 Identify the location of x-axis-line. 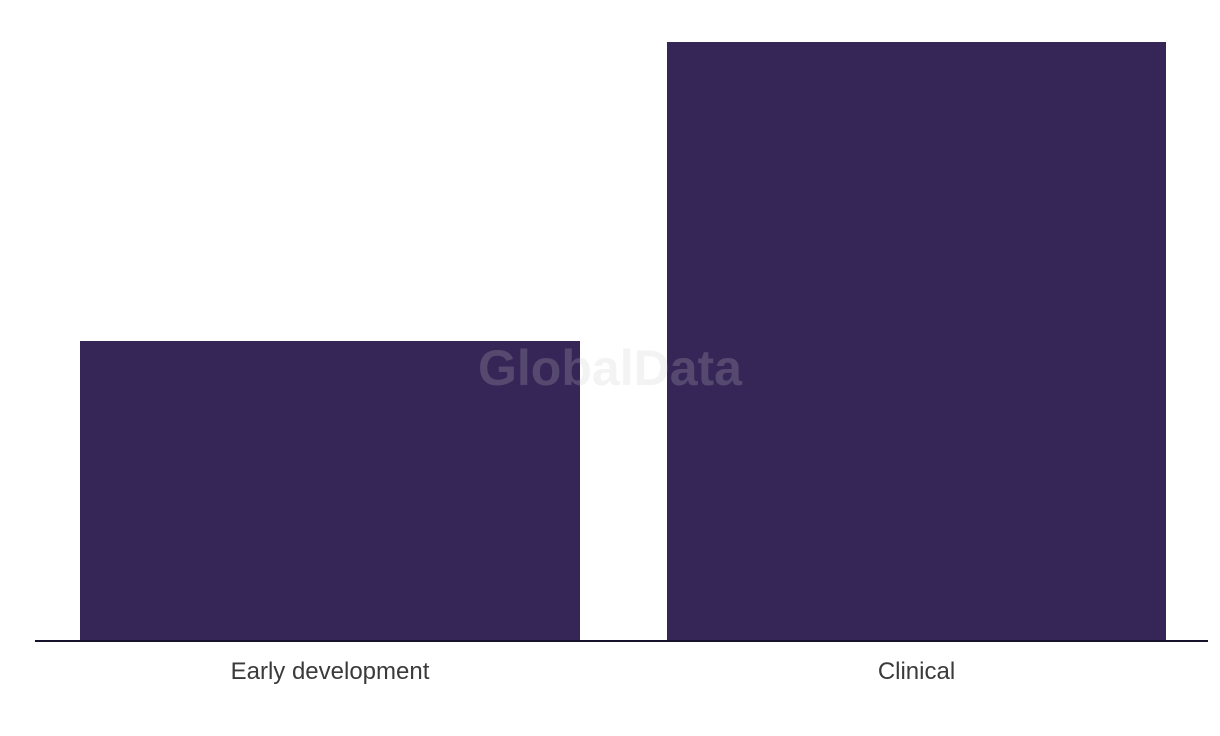
(621, 641).